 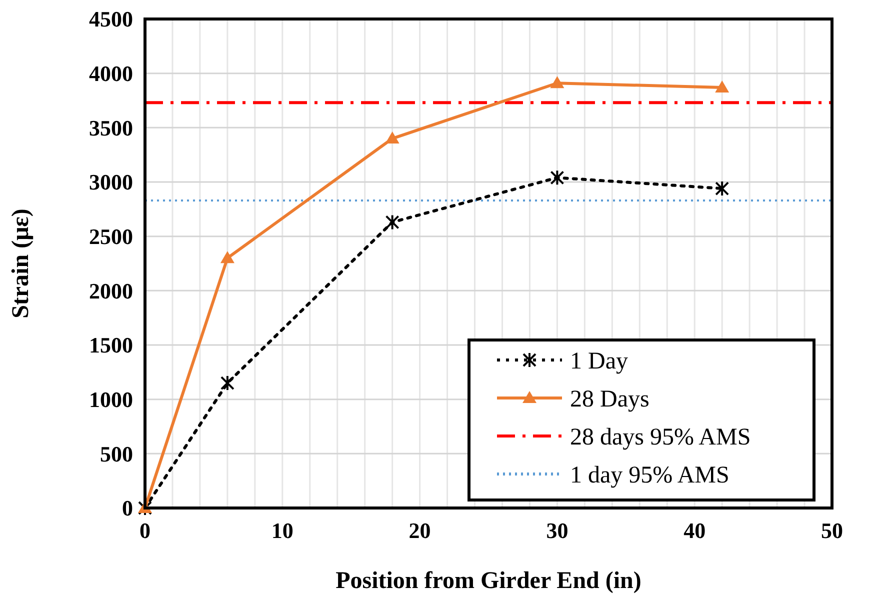 What do you see at coordinates (599, 361) in the screenshot?
I see `legend-label: 1 Day` at bounding box center [599, 361].